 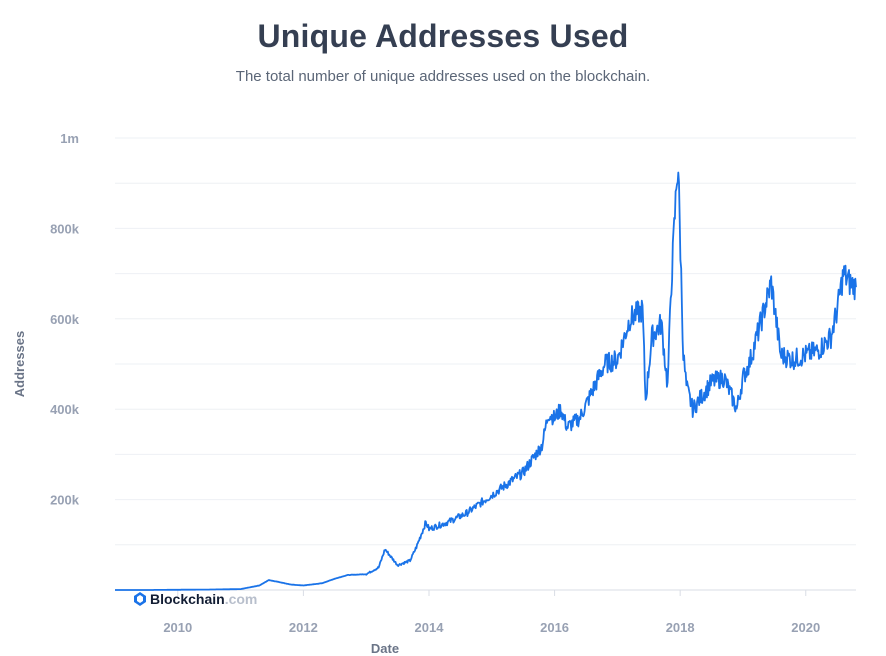 What do you see at coordinates (65, 500) in the screenshot?
I see `y-tick-label: 200k` at bounding box center [65, 500].